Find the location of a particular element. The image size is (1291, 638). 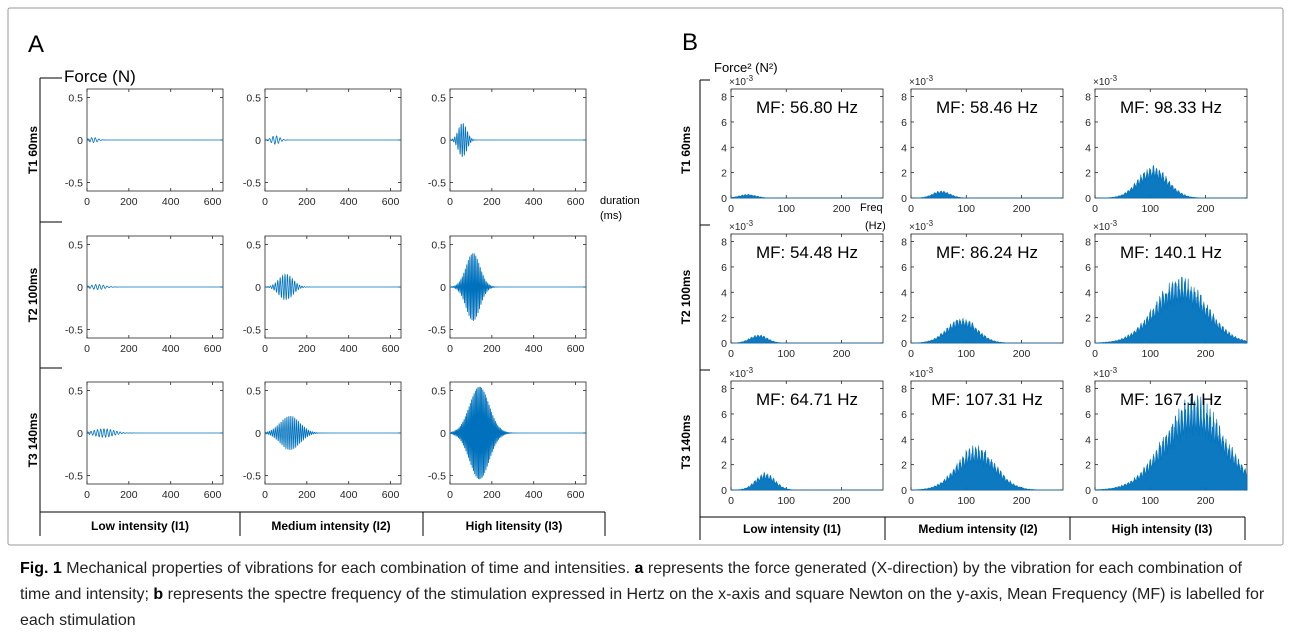

panel-a-col-label: Low intensity (I1) is located at coordinates (140, 526).